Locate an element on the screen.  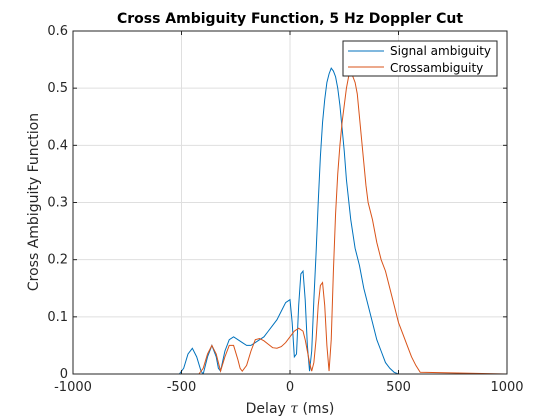
x-axis-label-prefix: Delay is located at coordinates (268, 409).